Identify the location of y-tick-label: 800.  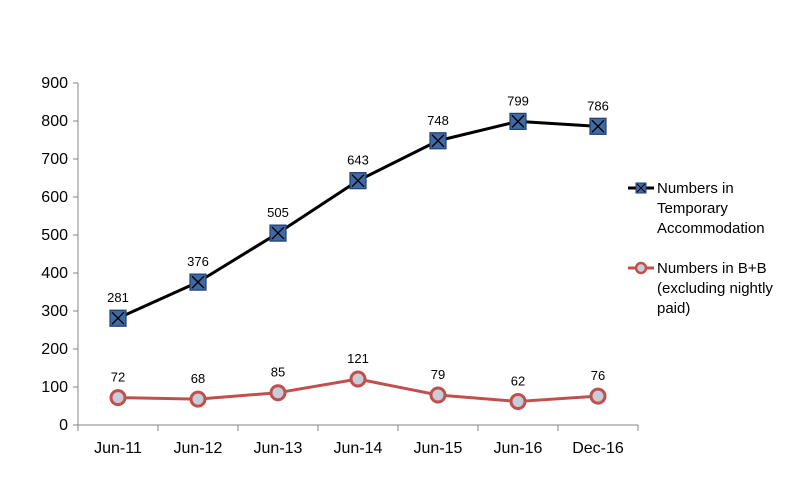
(54, 121).